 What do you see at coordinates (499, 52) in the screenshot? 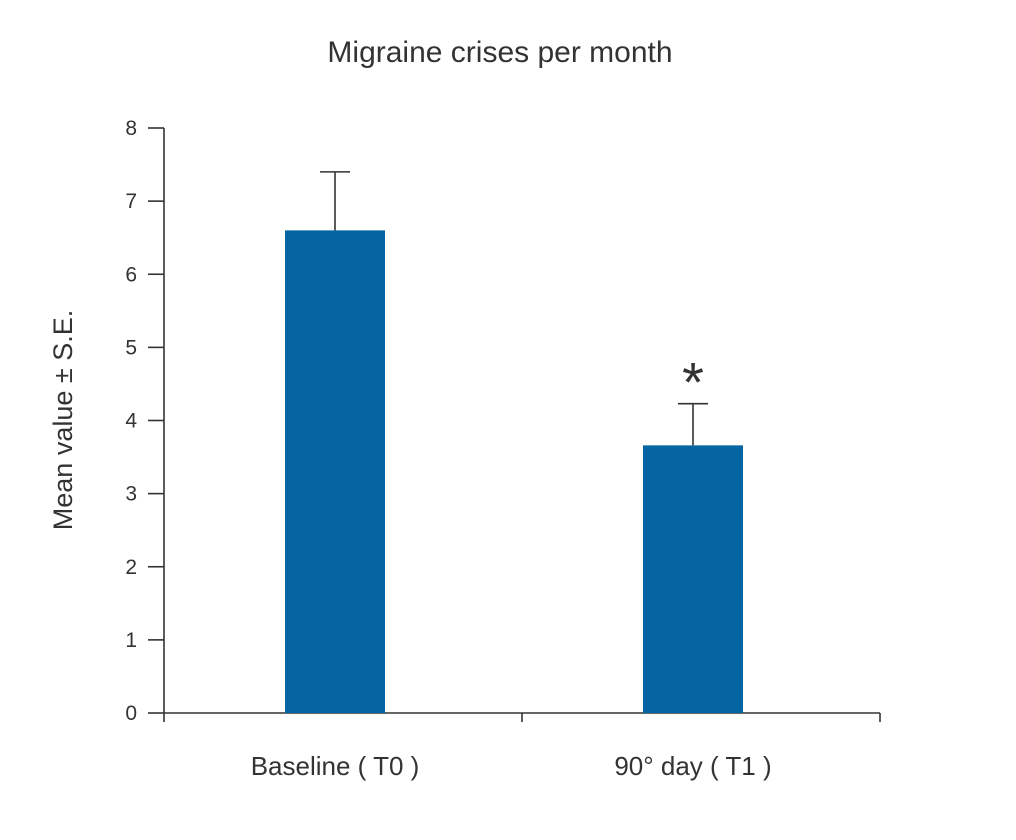
I see `chart-title: Migraine crises per month` at bounding box center [499, 52].